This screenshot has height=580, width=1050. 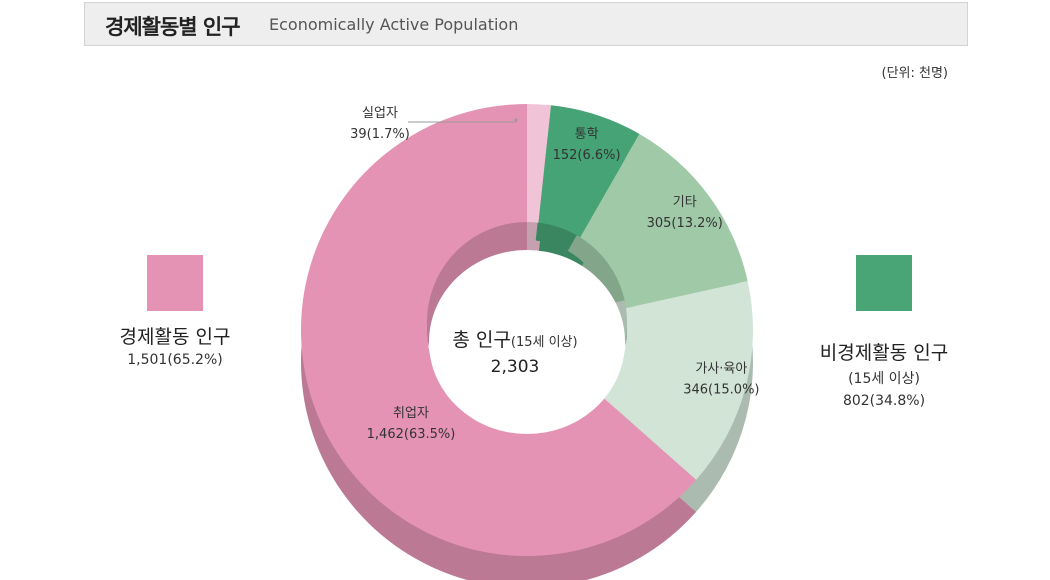 What do you see at coordinates (515, 367) in the screenshot?
I see `center-total-value: 2,303` at bounding box center [515, 367].